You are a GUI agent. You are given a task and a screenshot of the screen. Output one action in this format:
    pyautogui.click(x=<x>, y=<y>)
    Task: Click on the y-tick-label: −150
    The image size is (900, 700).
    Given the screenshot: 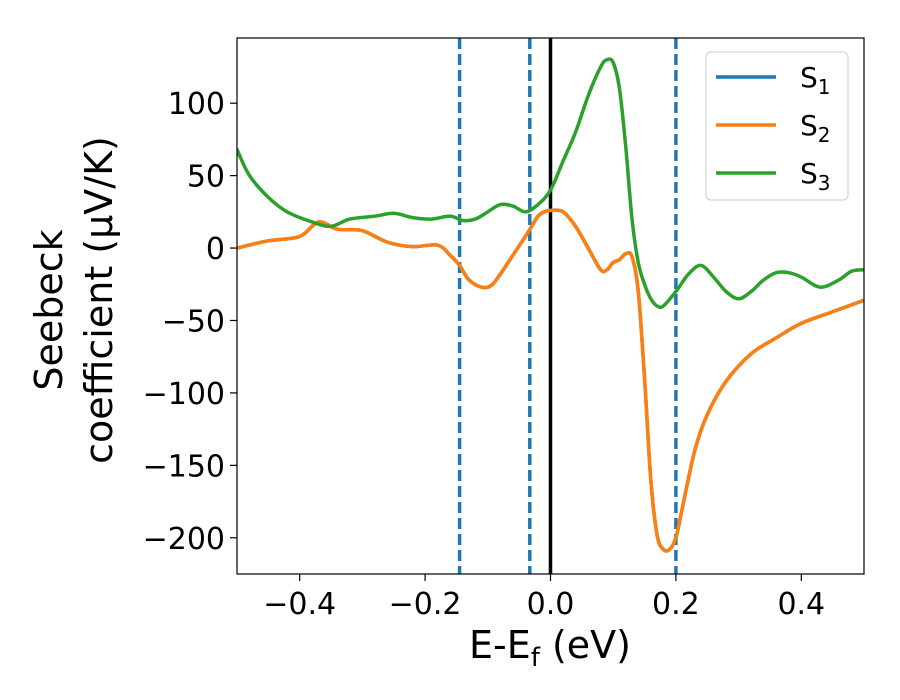 What is the action you would take?
    pyautogui.click(x=184, y=466)
    